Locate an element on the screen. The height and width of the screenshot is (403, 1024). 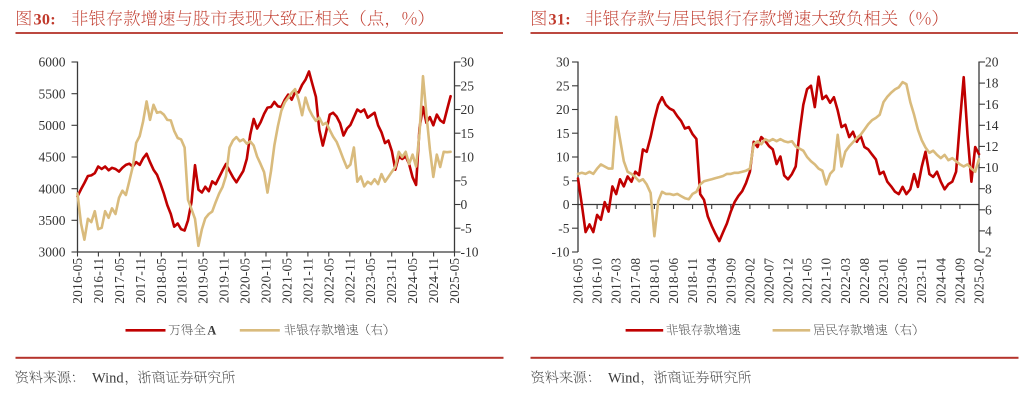
svg-text: 30: is located at coordinates (45, 20).